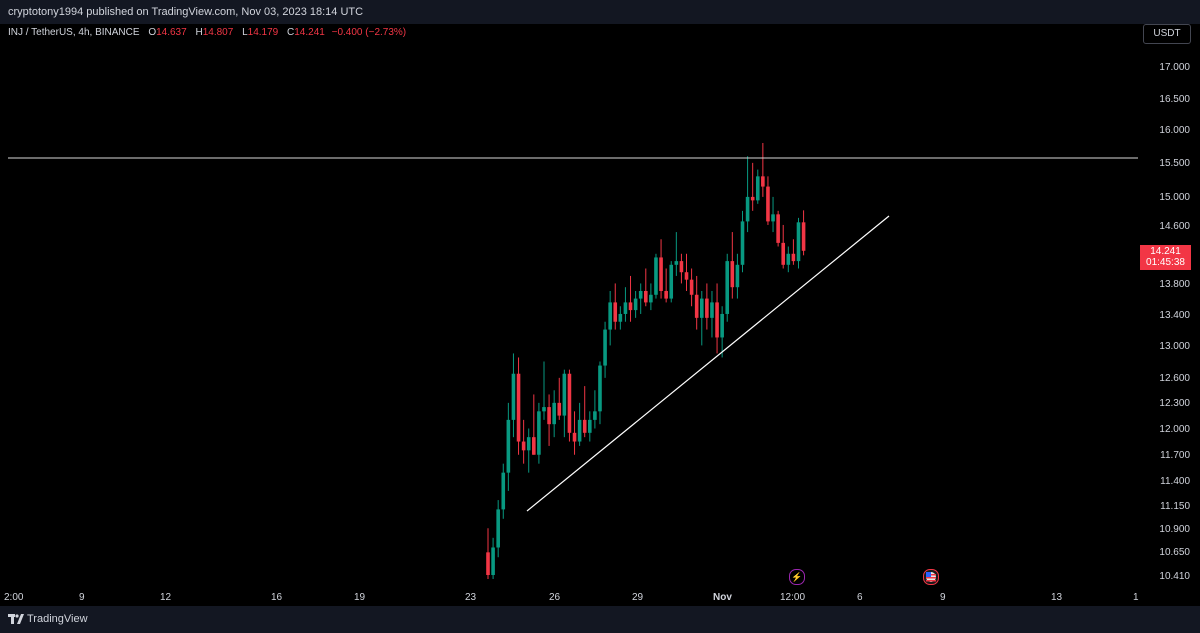 The height and width of the screenshot is (633, 1200). What do you see at coordinates (1175, 455) in the screenshot?
I see `price-tick: 11.700` at bounding box center [1175, 455].